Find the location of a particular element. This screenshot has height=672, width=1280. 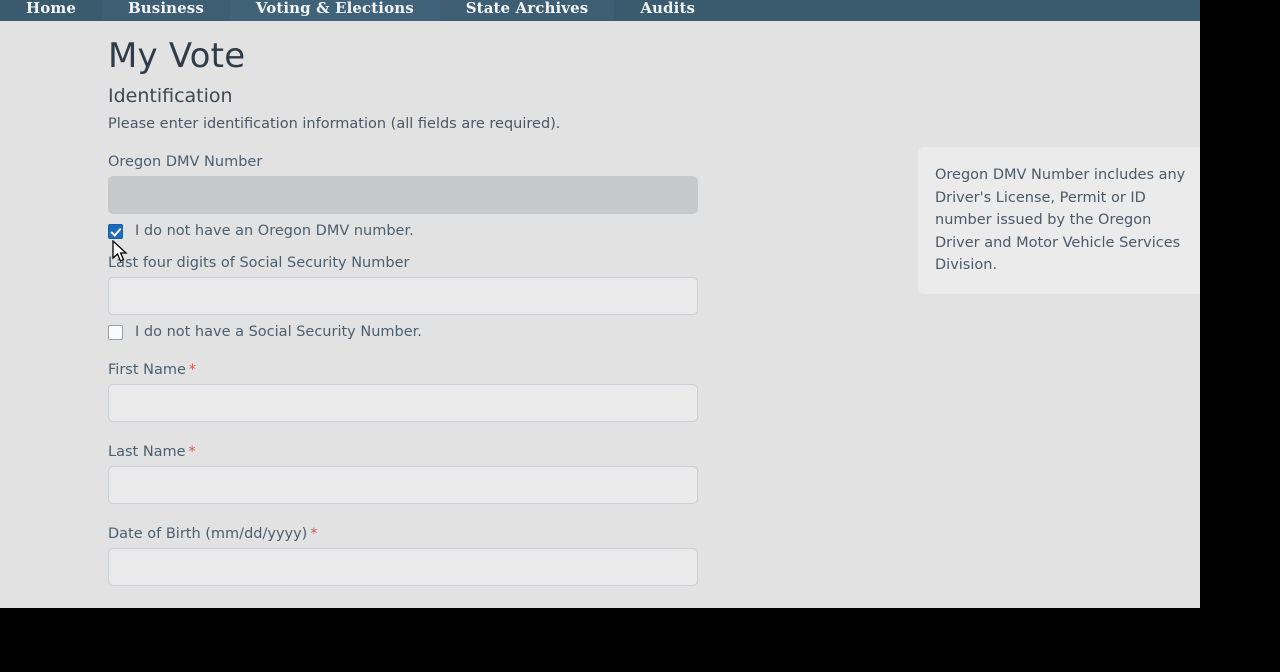

dmv-no-number-checkbox is located at coordinates (115, 231).